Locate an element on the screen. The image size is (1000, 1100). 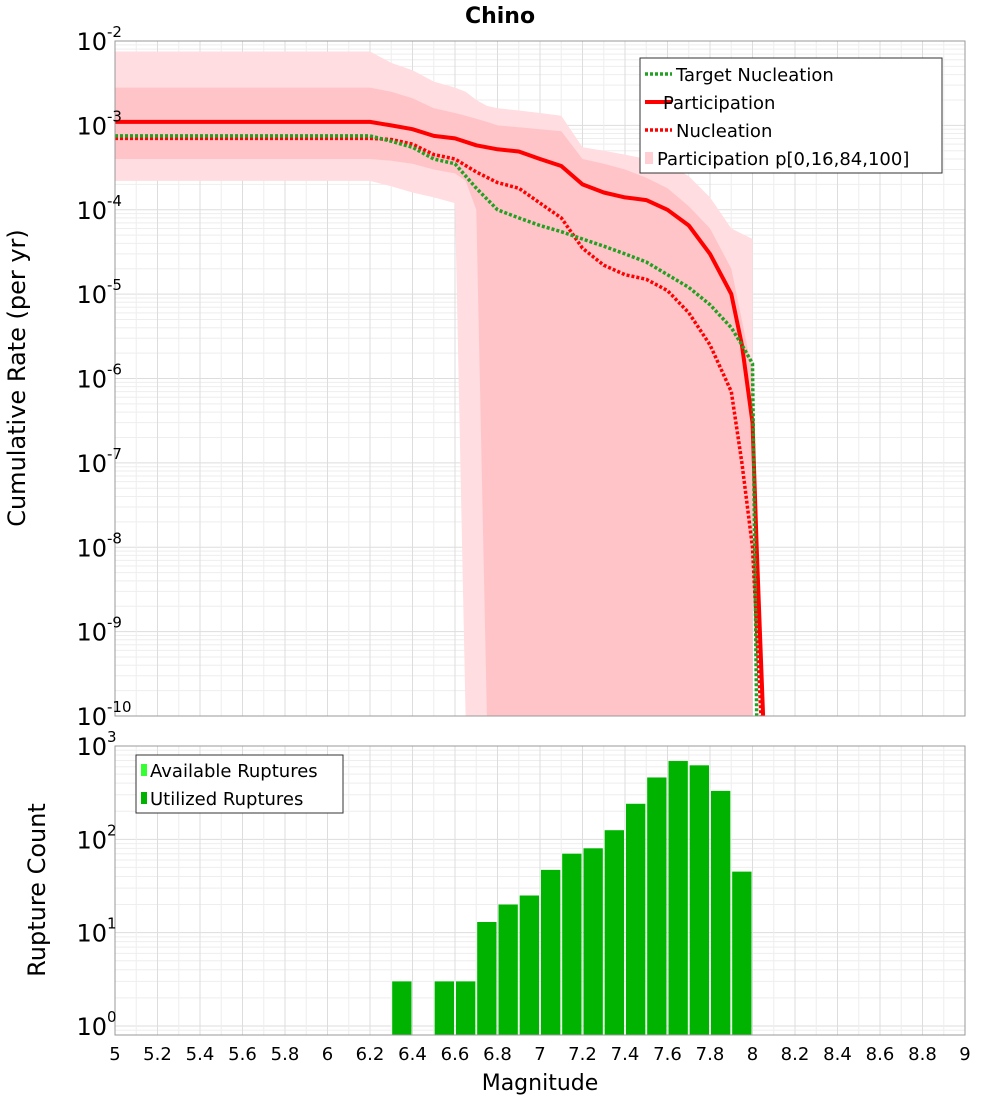
y-tick-exponent: 1 is located at coordinates (112, 924).